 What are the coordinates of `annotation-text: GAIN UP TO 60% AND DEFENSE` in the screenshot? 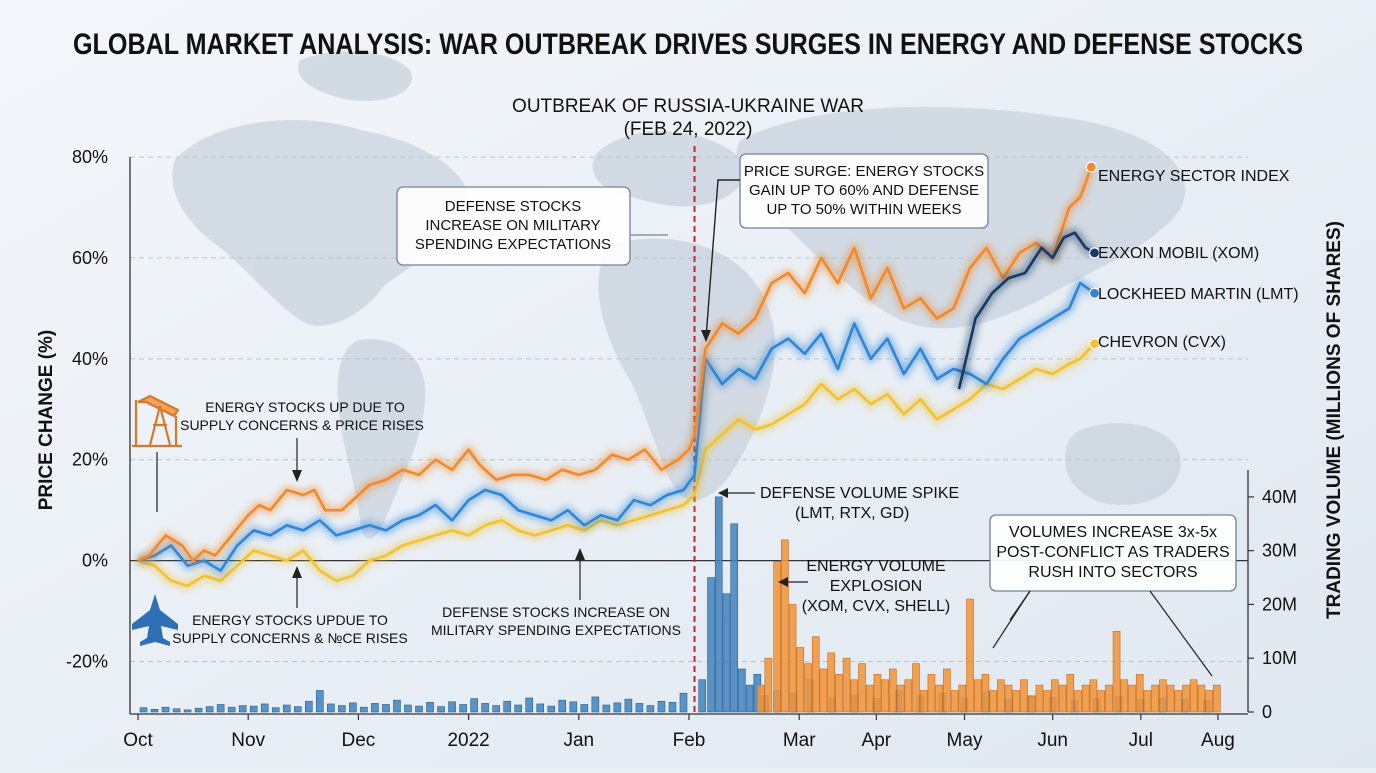 It's located at (864, 190).